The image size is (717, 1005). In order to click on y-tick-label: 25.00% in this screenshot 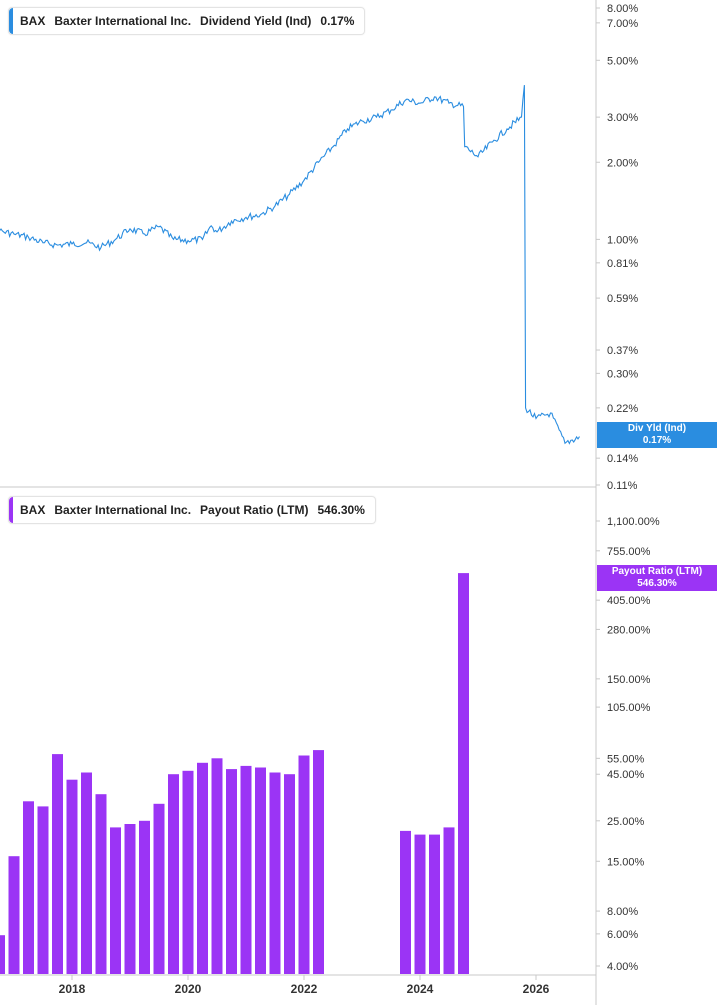, I will do `click(626, 822)`.